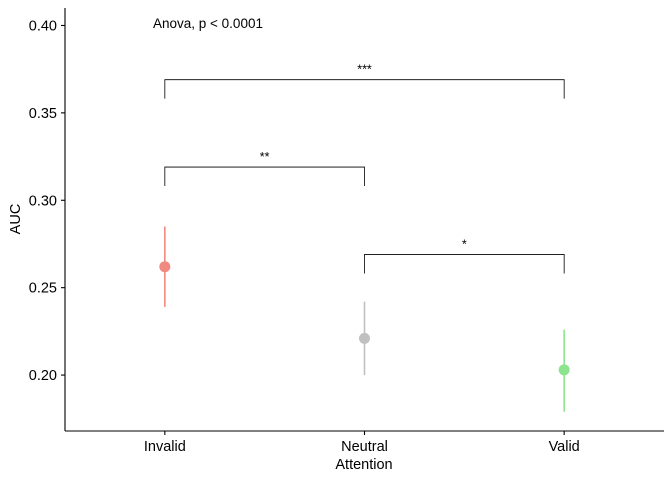 Image resolution: width=672 pixels, height=480 pixels. Describe the element at coordinates (564, 447) in the screenshot. I see `x-tick-label: Valid` at that location.